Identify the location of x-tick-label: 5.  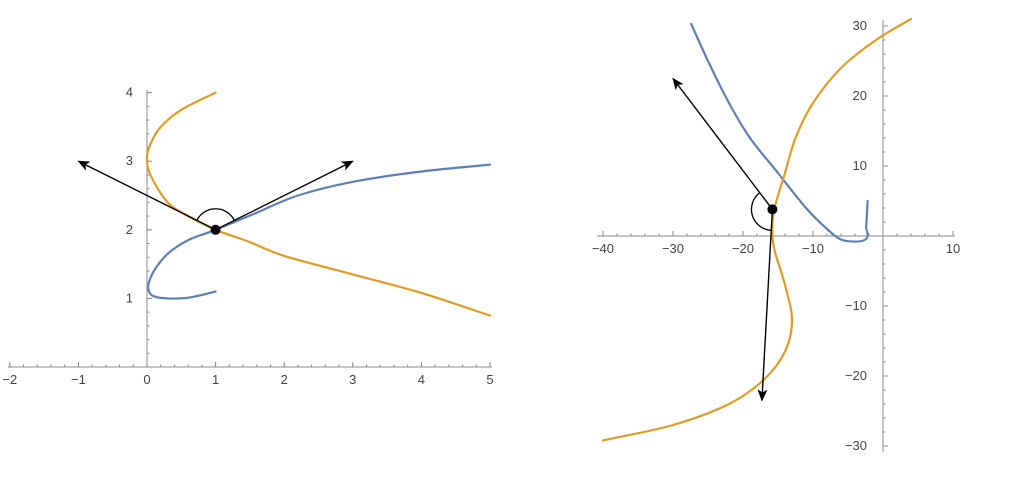
(489, 379).